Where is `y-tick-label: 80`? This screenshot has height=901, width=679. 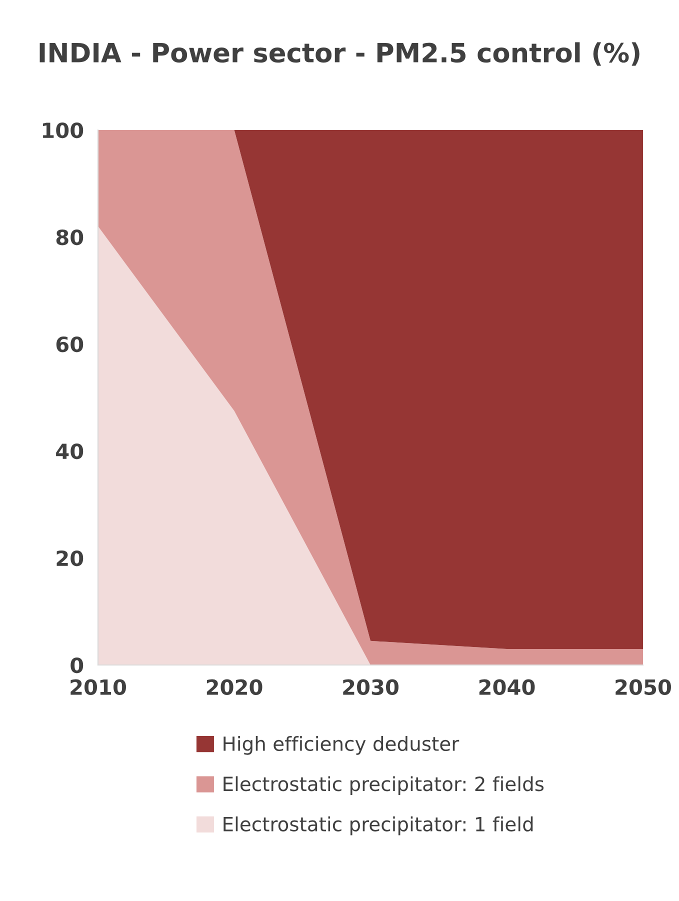 y-tick-label: 80 is located at coordinates (70, 237).